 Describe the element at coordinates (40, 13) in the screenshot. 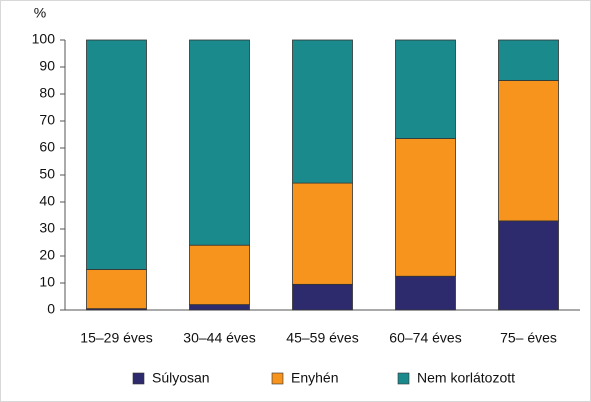

I see `y-axis-label: %` at that location.